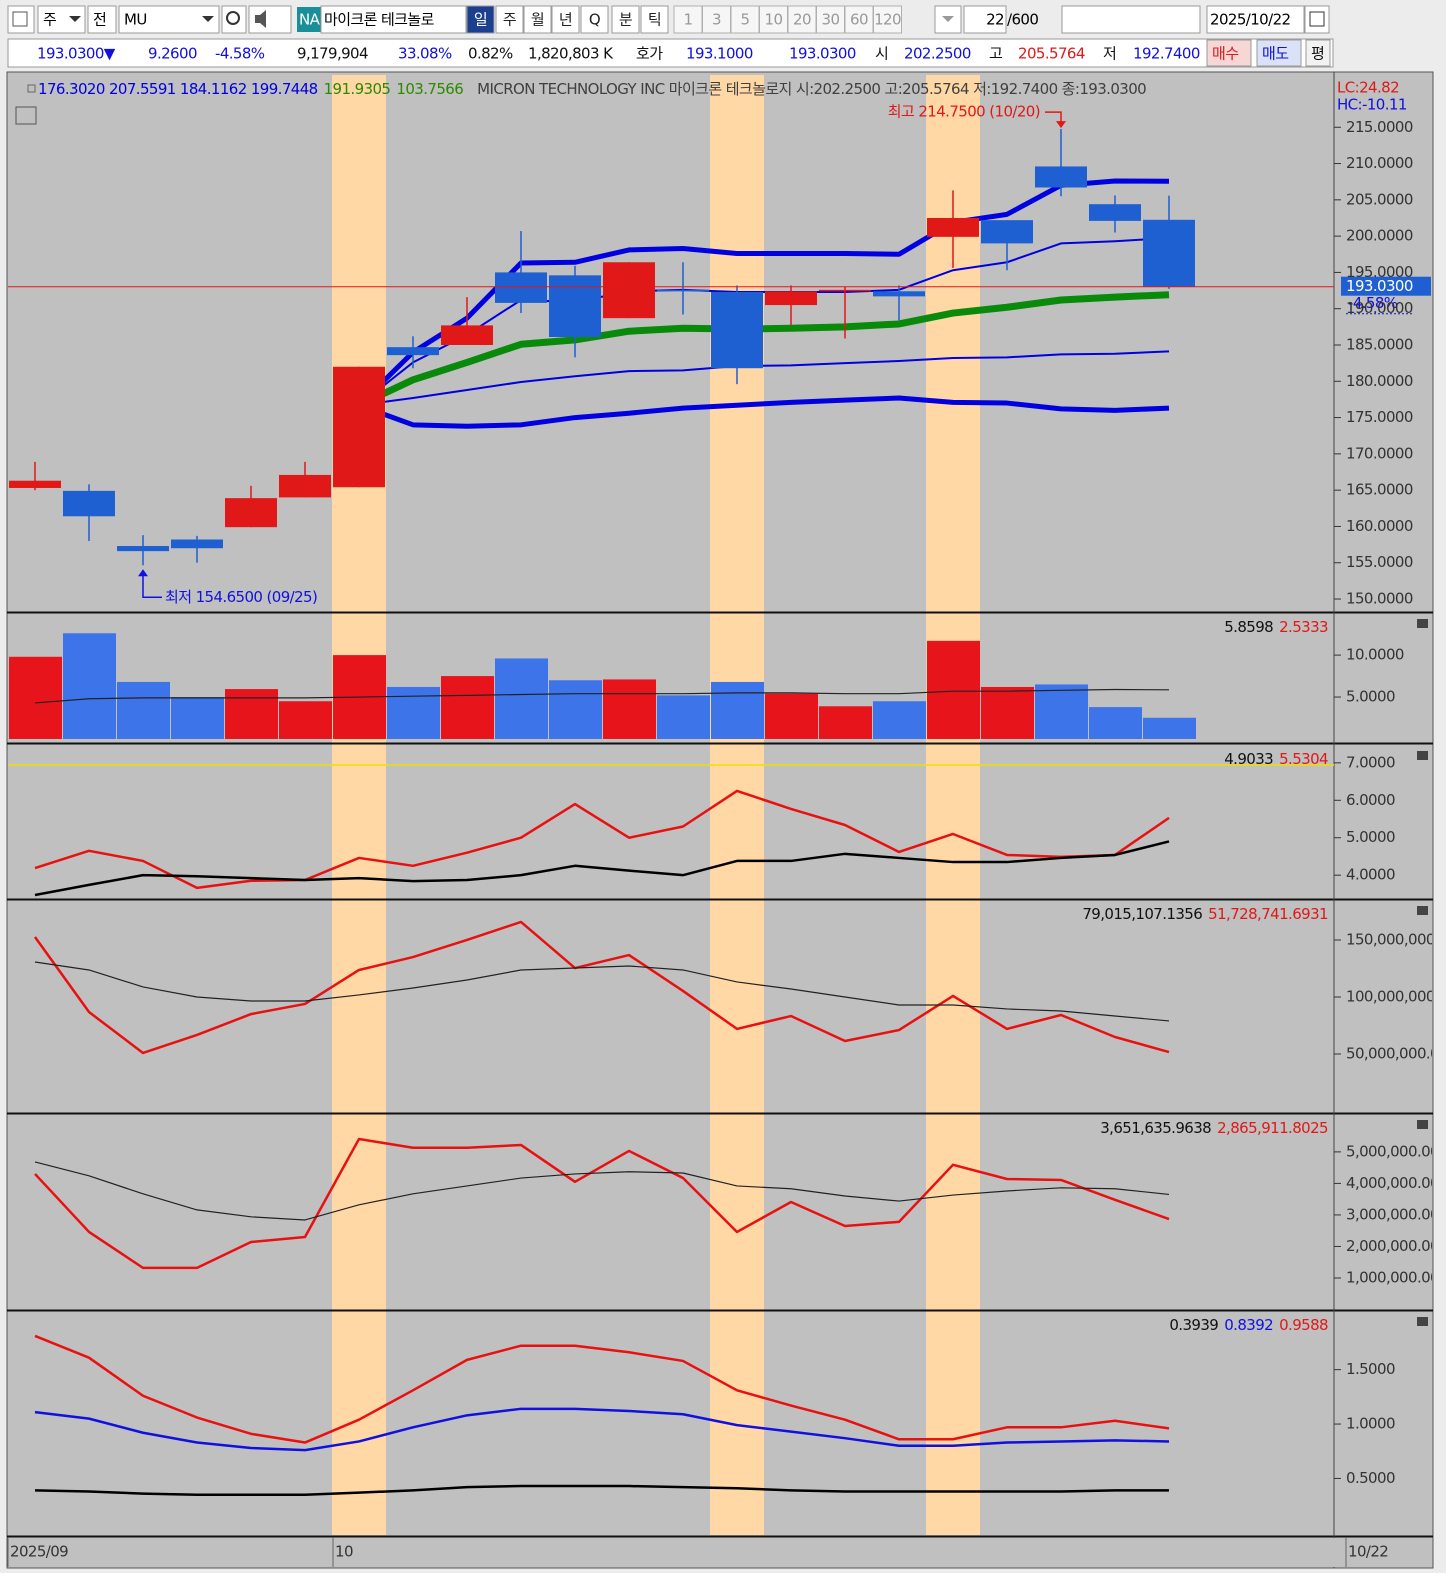  I want to click on low-arrowhead, so click(143, 573).